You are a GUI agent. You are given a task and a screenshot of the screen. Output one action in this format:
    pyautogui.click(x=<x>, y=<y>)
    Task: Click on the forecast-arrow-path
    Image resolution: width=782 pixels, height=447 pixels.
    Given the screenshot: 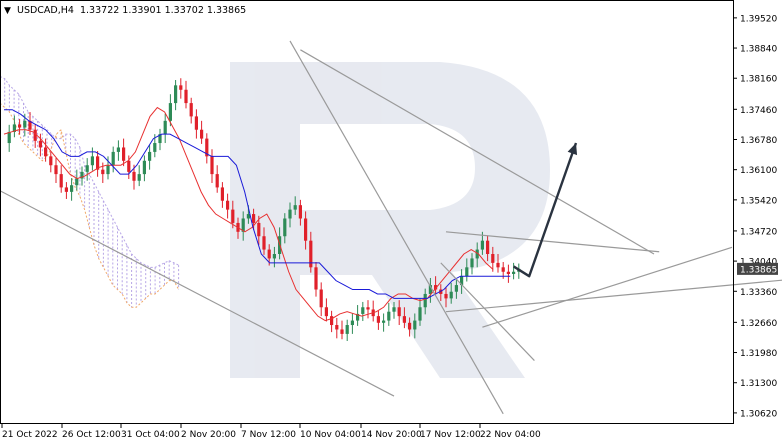 What is the action you would take?
    pyautogui.click(x=545, y=210)
    